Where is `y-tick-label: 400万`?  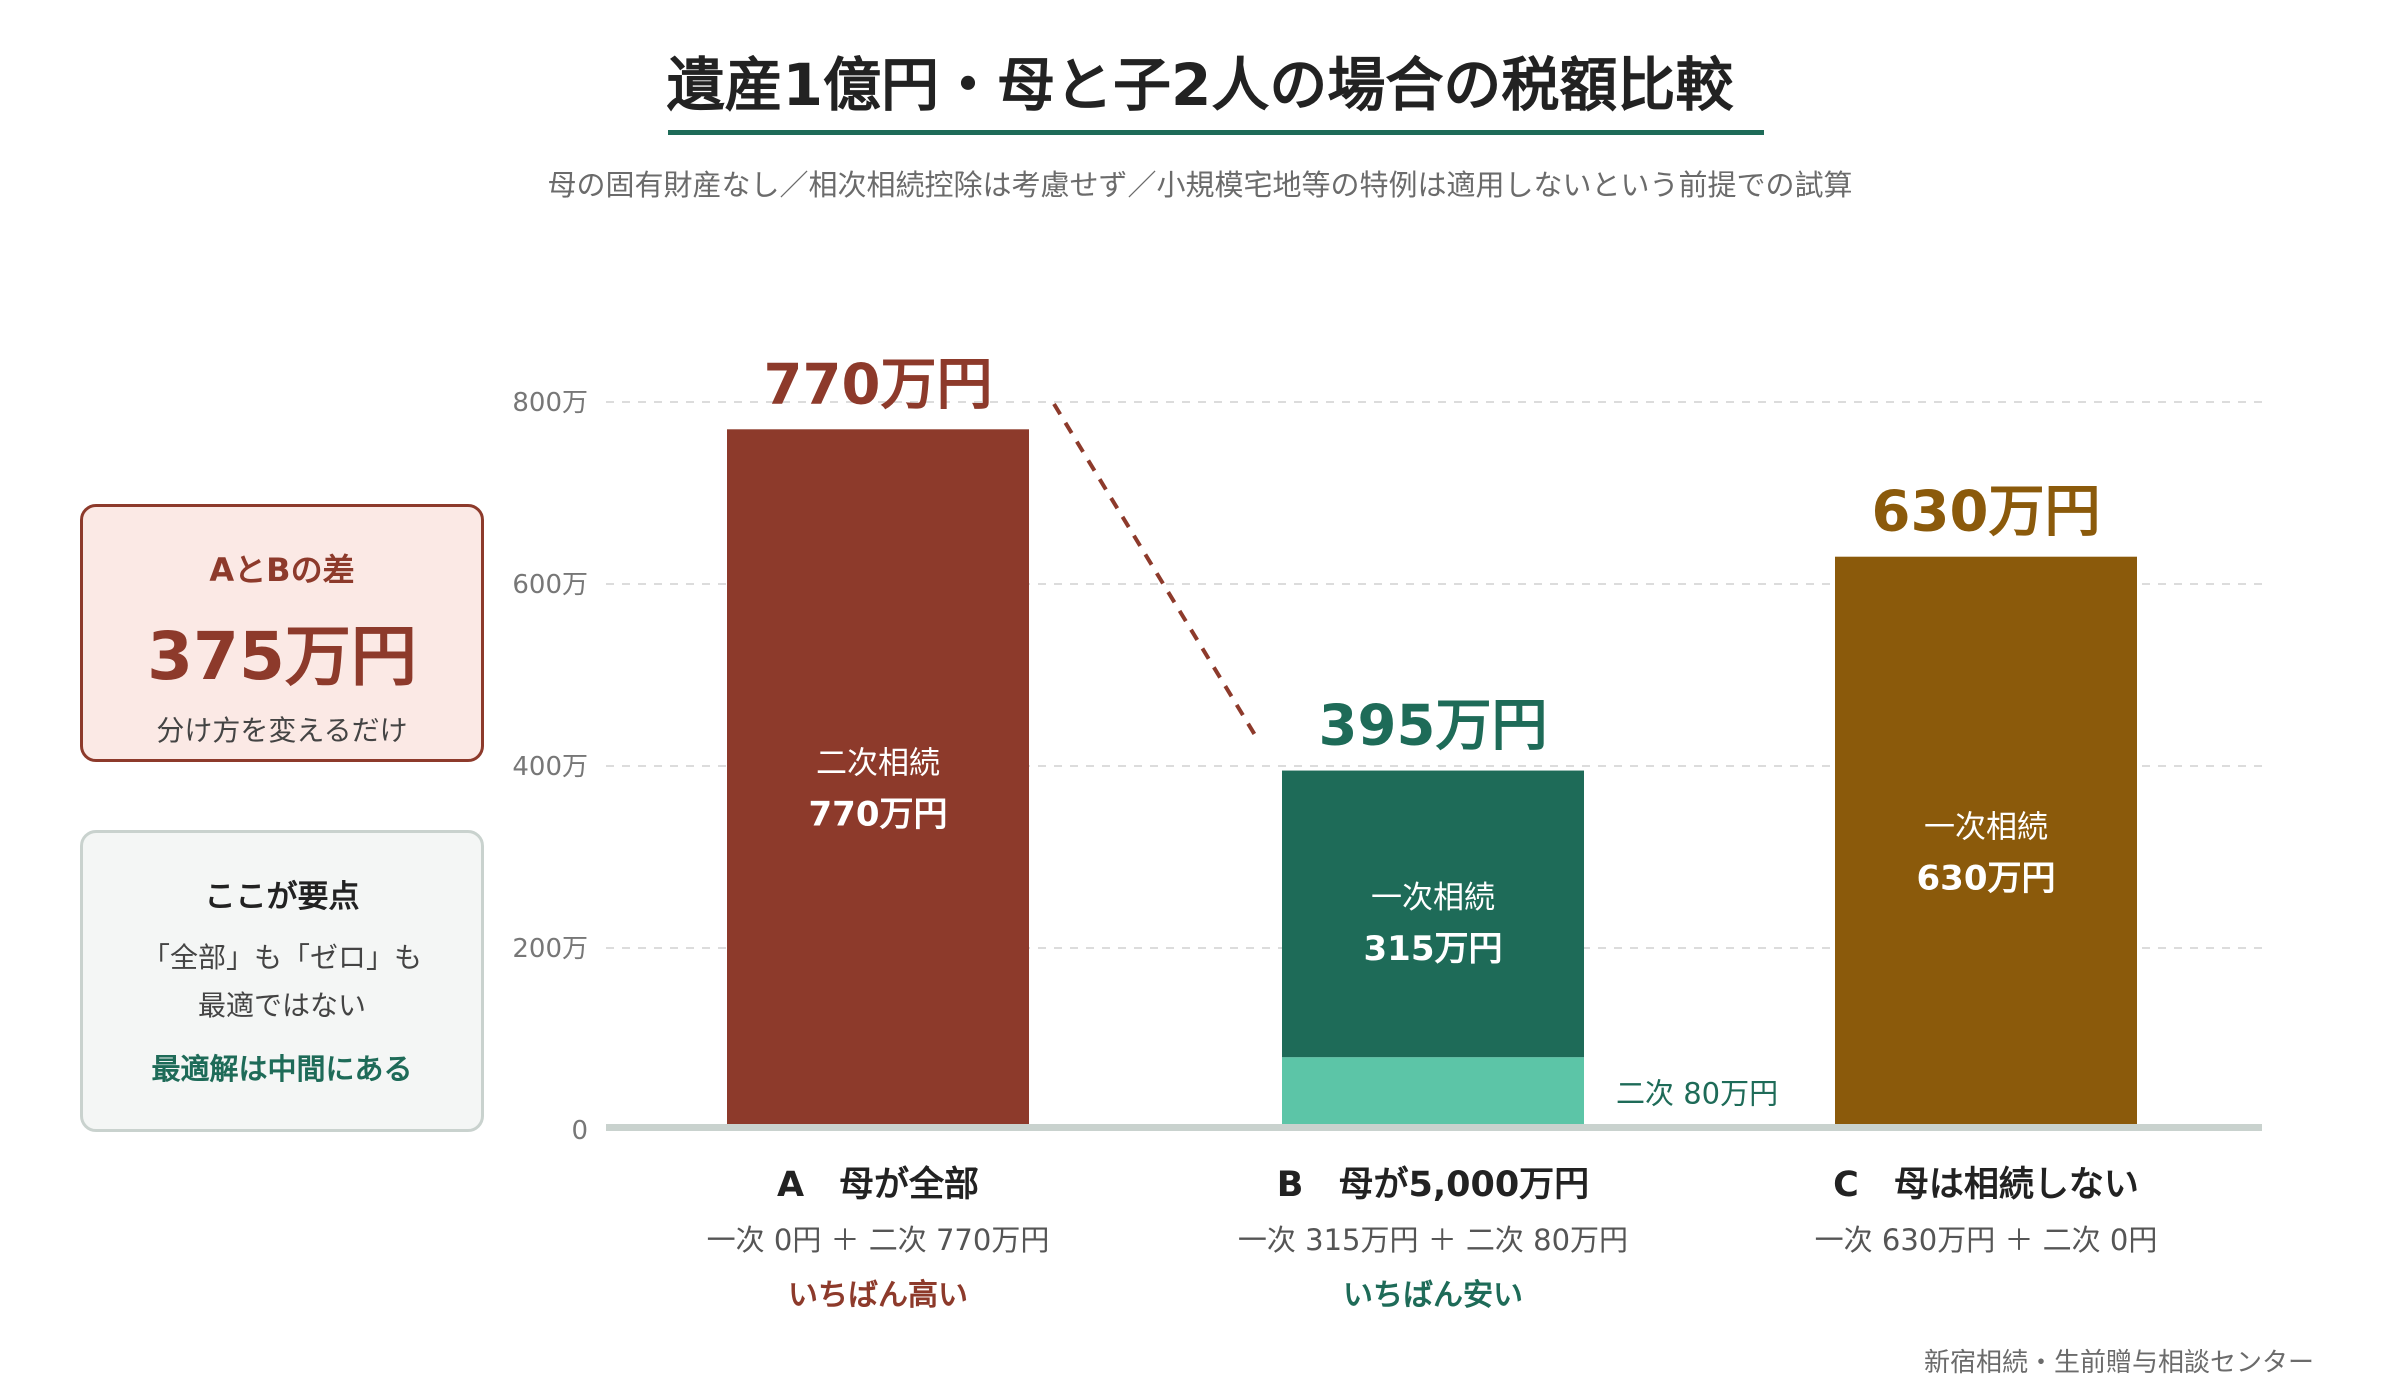
y-tick-label: 400万 is located at coordinates (550, 767).